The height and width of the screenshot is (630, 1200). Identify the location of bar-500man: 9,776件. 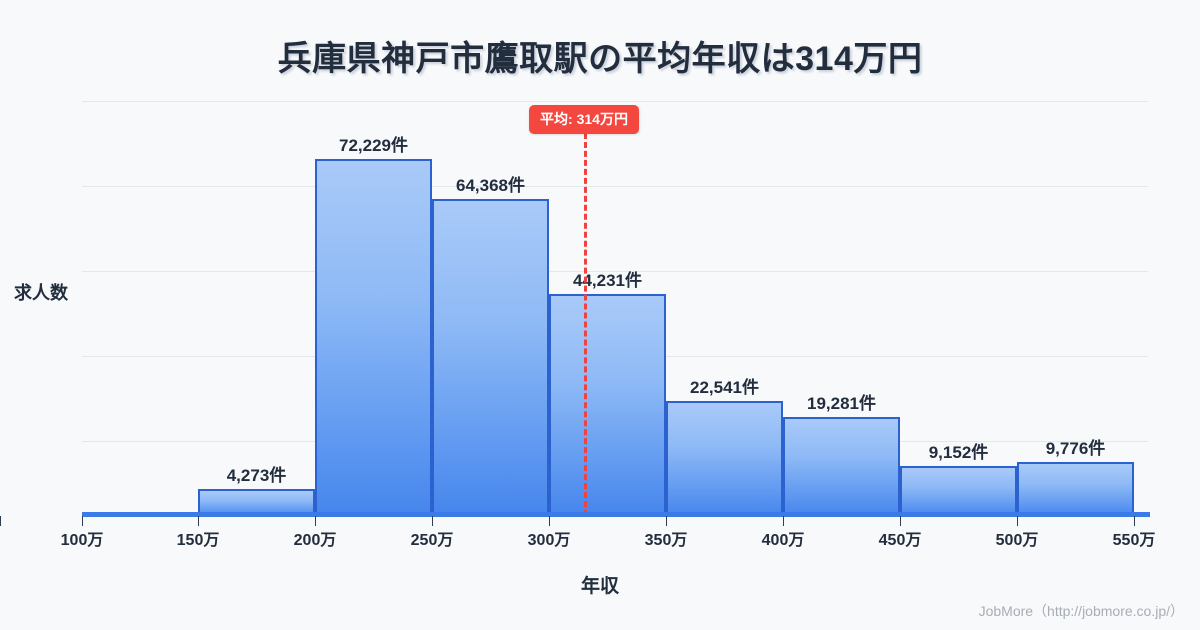
(1075, 477).